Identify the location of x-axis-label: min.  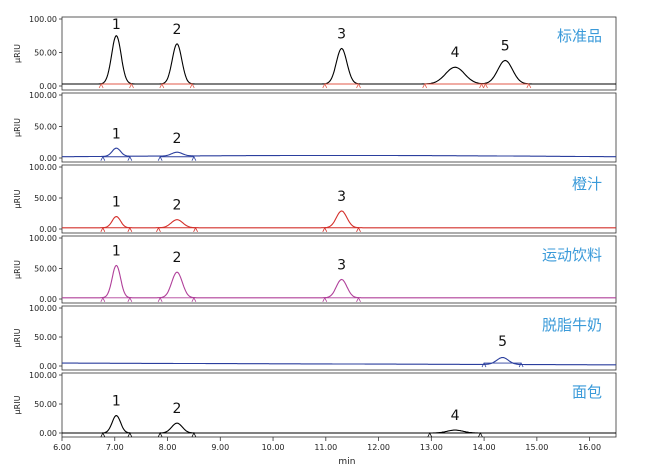
(346, 462).